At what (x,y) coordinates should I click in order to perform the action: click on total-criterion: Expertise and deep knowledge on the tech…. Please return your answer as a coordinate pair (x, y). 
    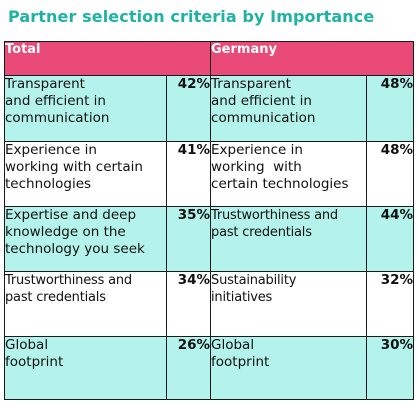
    Looking at the image, I should click on (85, 239).